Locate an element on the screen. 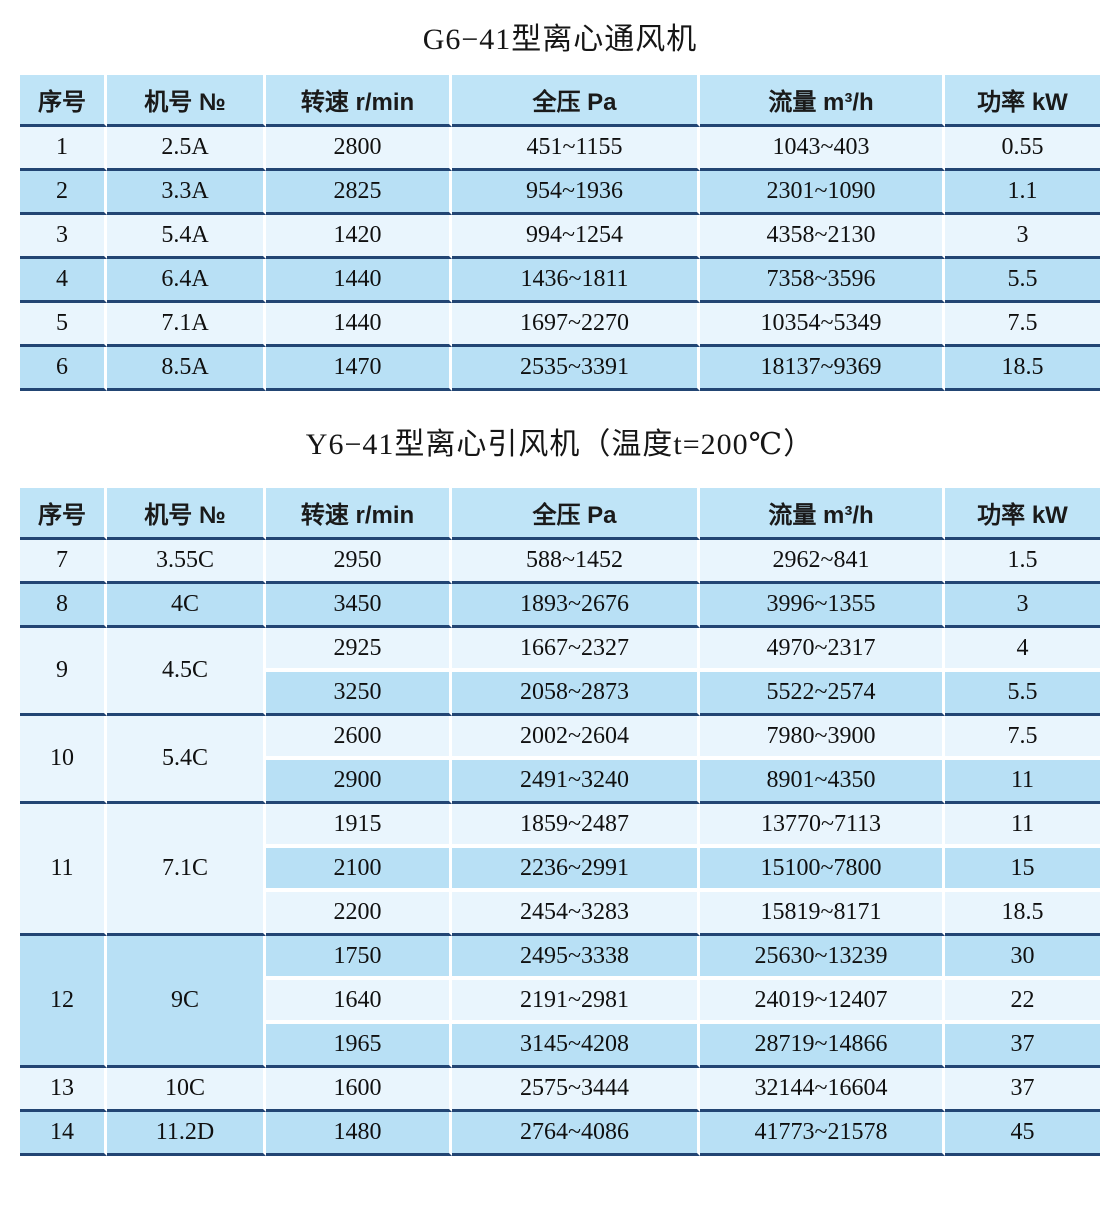 The image size is (1120, 1212). table-row: 2900 2491~3240 8901~4350 11 is located at coordinates (560, 782).